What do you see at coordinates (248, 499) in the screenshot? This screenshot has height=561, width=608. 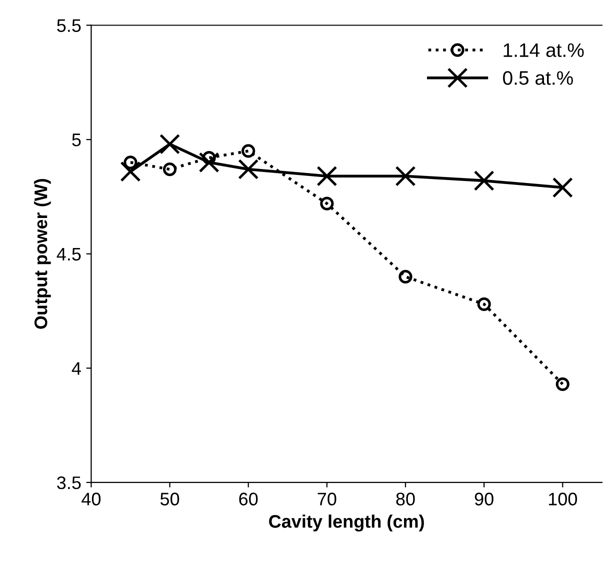 I see `x-tick-label: 60` at bounding box center [248, 499].